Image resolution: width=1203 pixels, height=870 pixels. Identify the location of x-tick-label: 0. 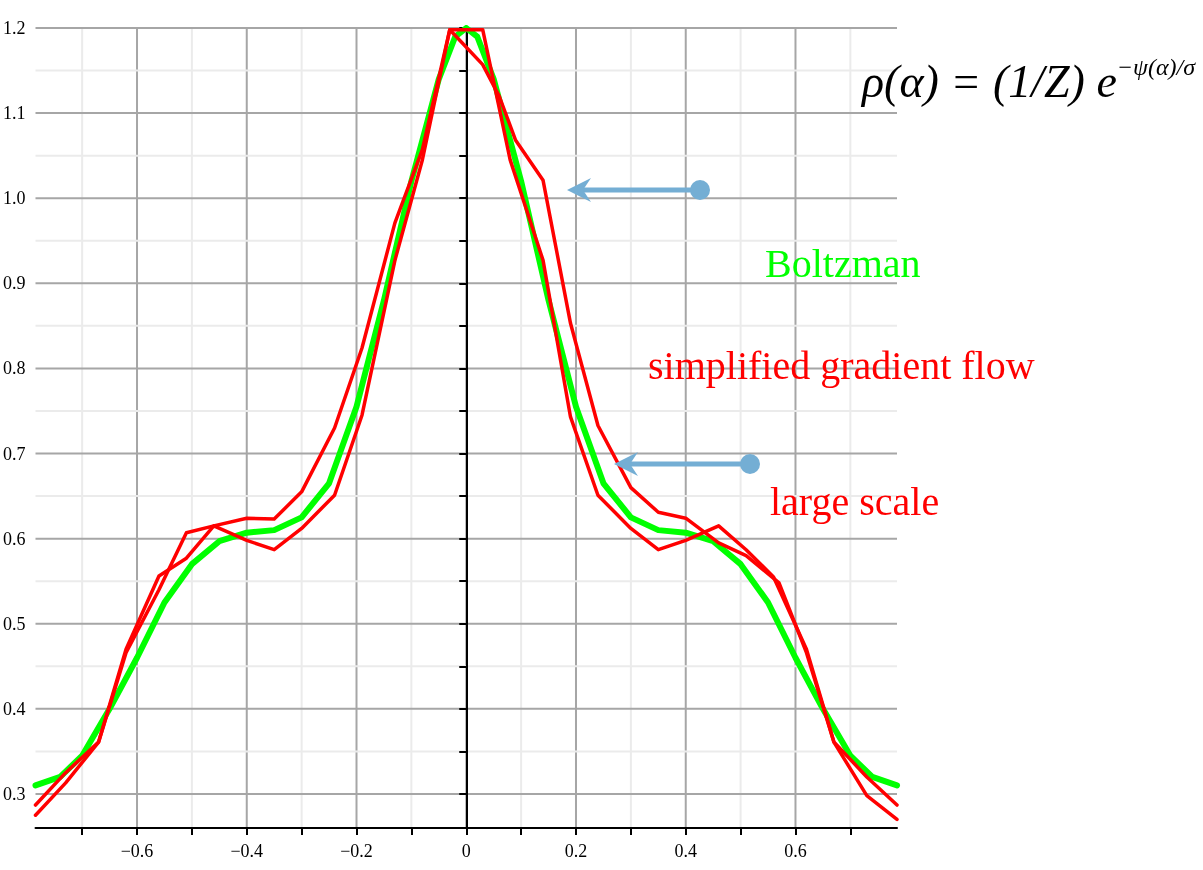
(466, 851).